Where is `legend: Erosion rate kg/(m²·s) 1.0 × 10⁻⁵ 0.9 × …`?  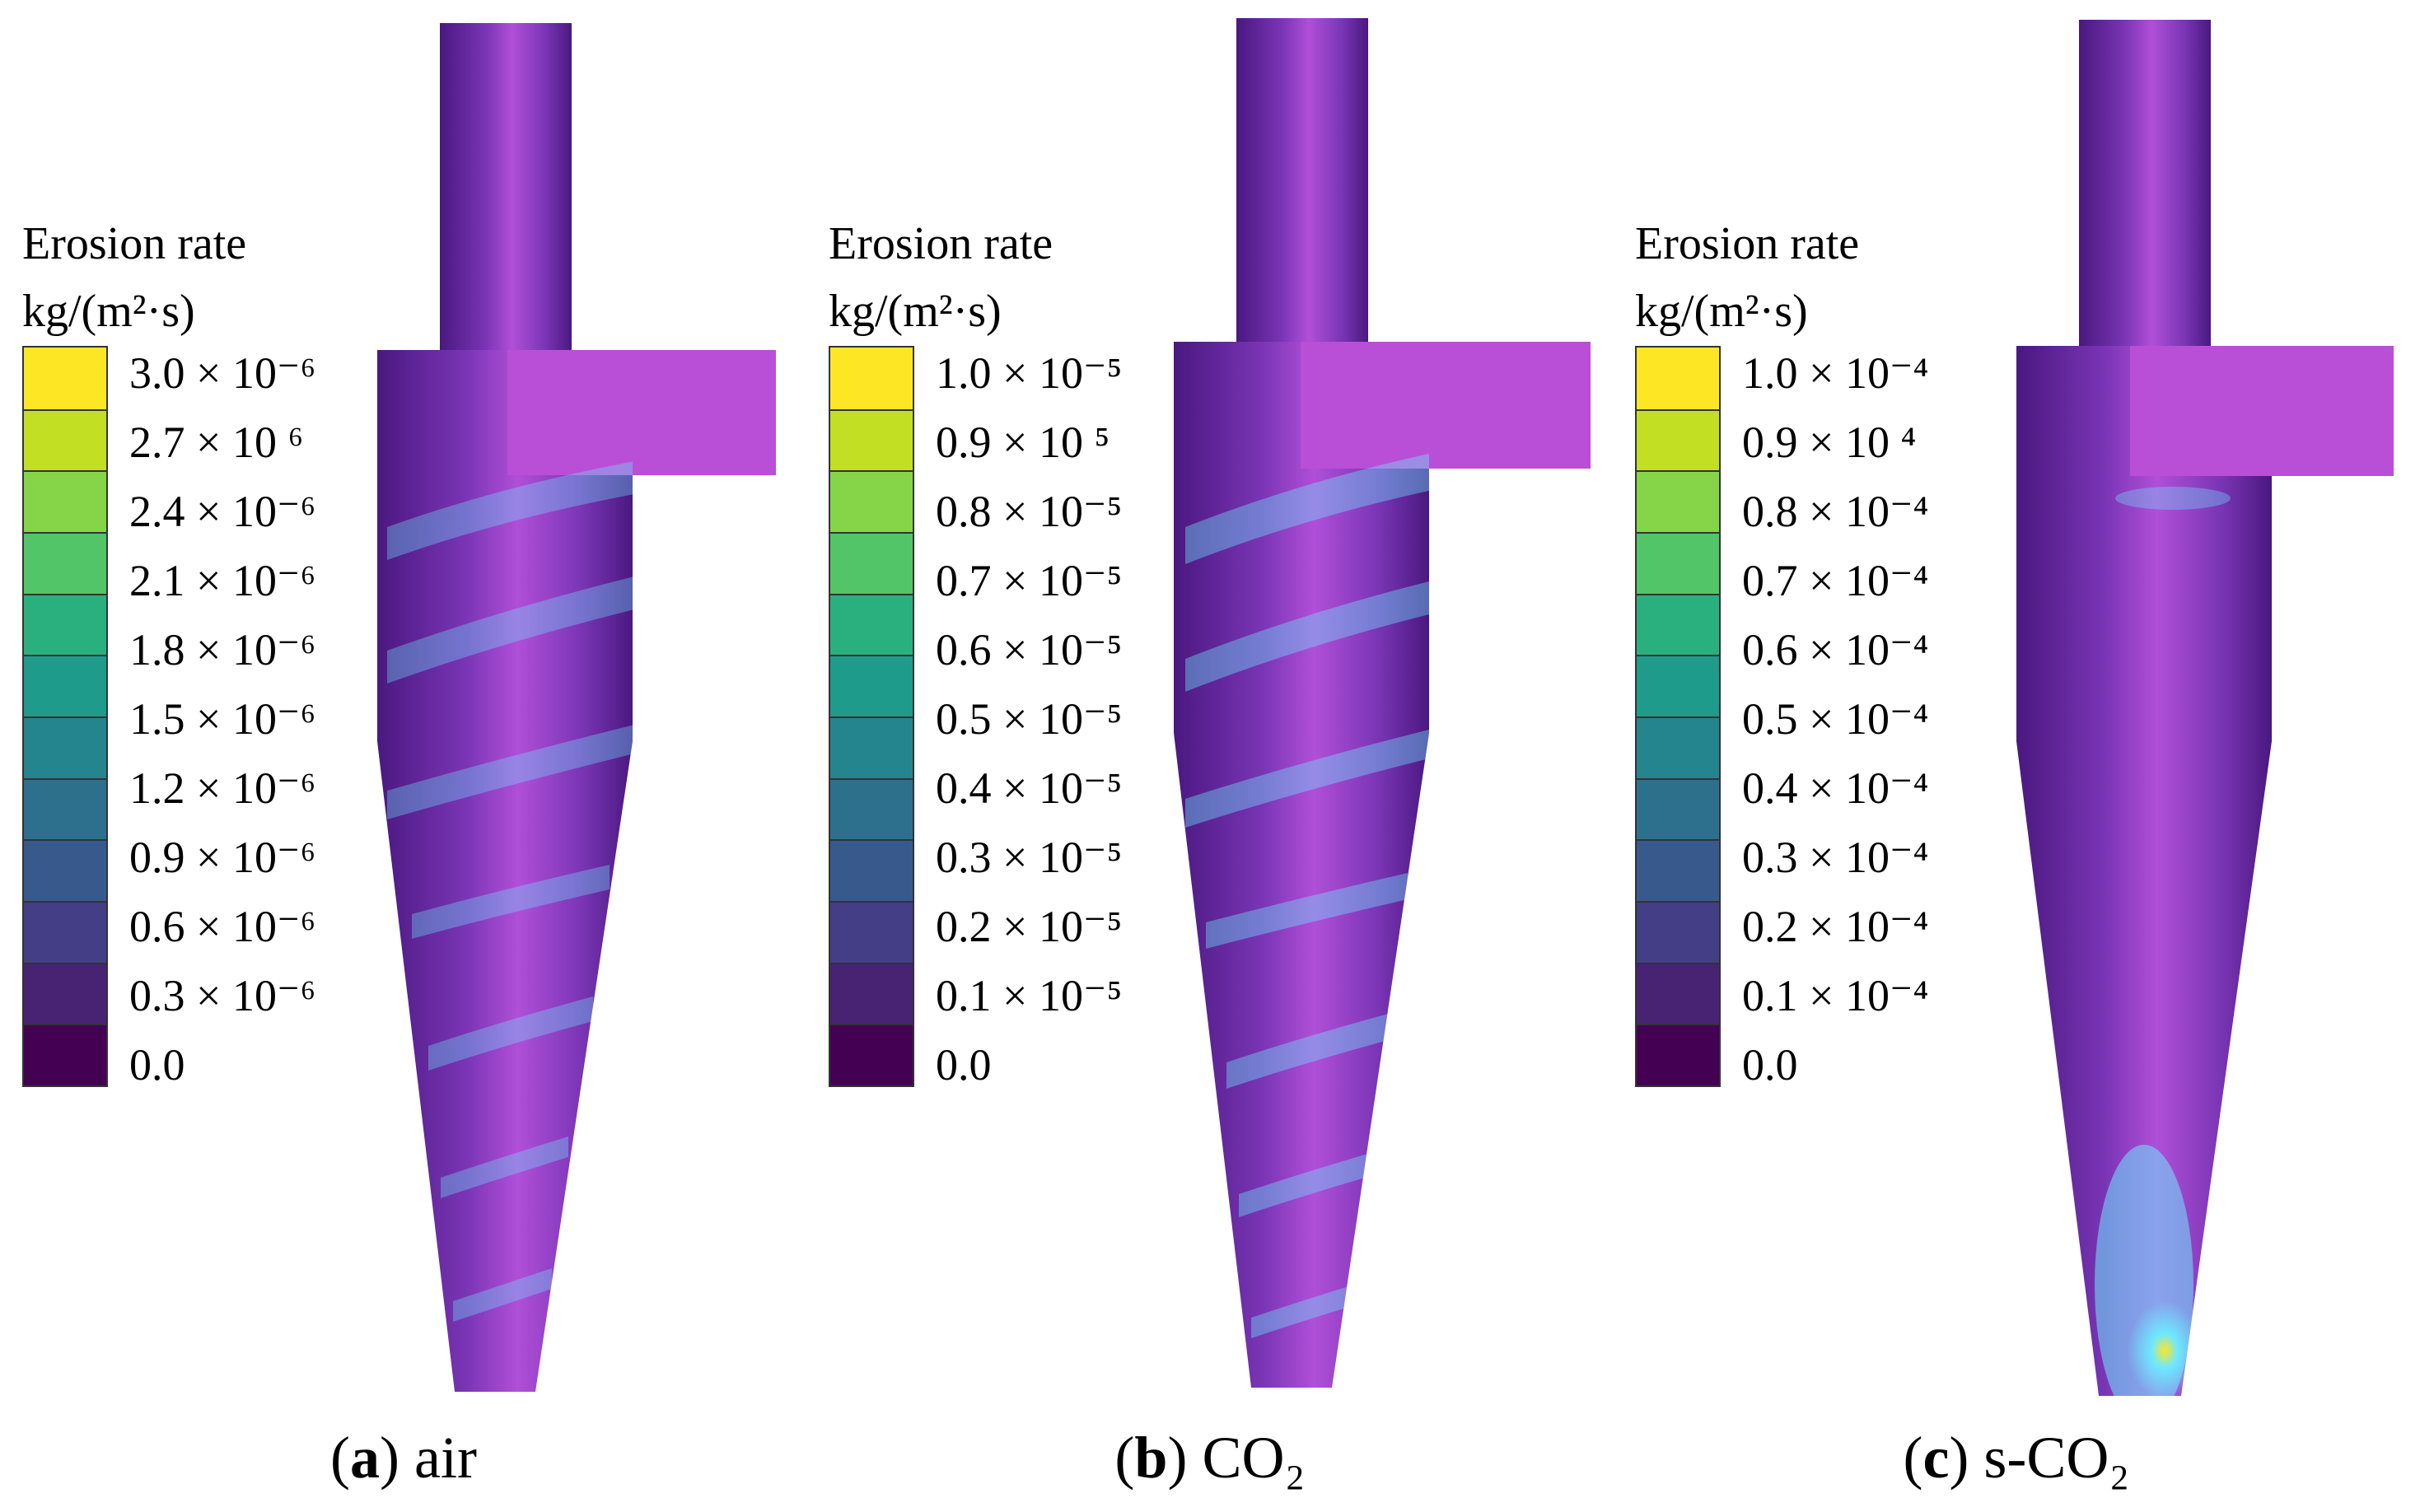 legend: Erosion rate kg/(m²·s) 1.0 × 10⁻⁵ 0.9 × … is located at coordinates (975, 650).